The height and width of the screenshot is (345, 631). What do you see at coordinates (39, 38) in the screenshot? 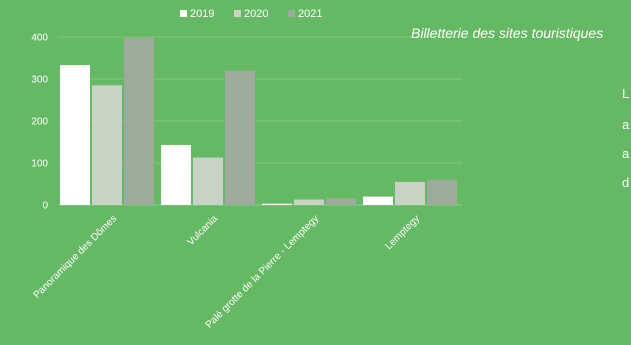
I see `y-tick-label: 400` at bounding box center [39, 38].